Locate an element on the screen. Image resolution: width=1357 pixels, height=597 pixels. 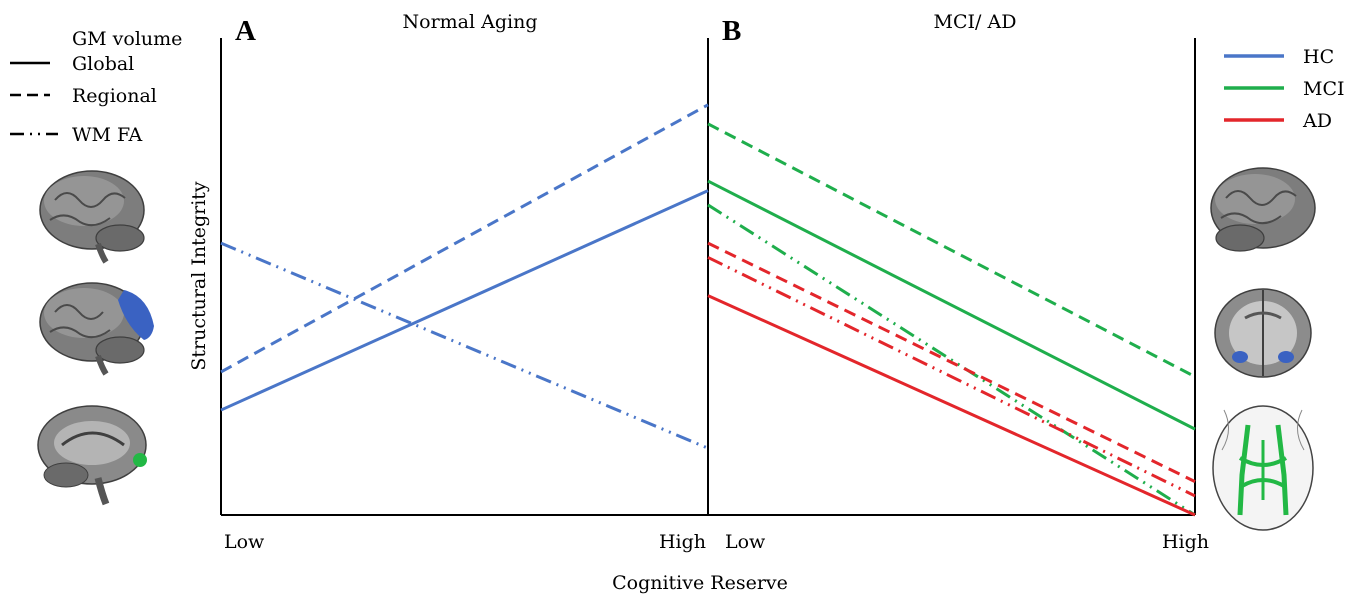
legend-label-global: Global is located at coordinates (103, 64).